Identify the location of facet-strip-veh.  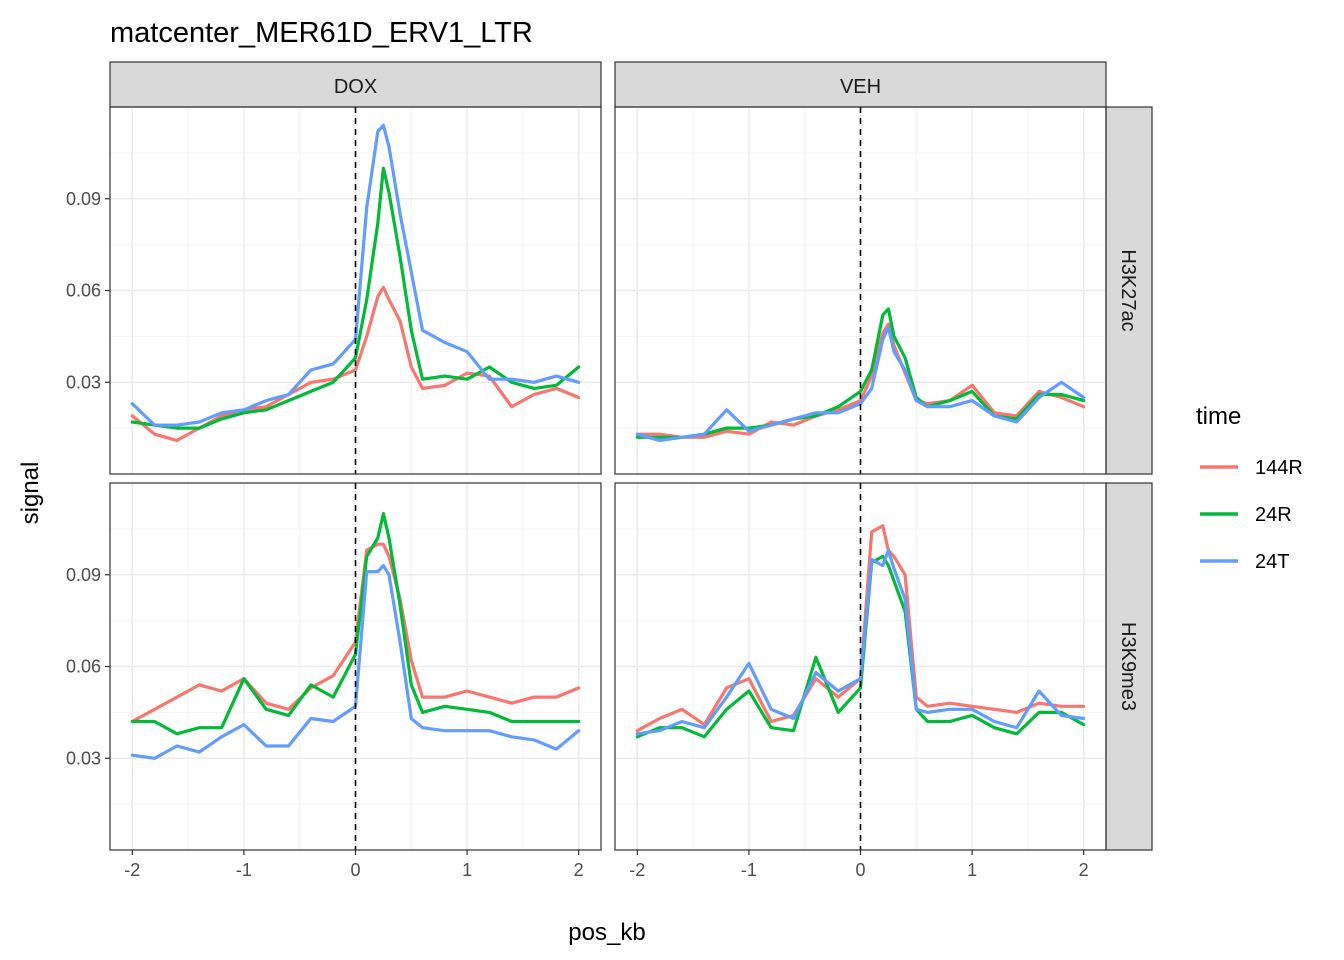
(860, 84).